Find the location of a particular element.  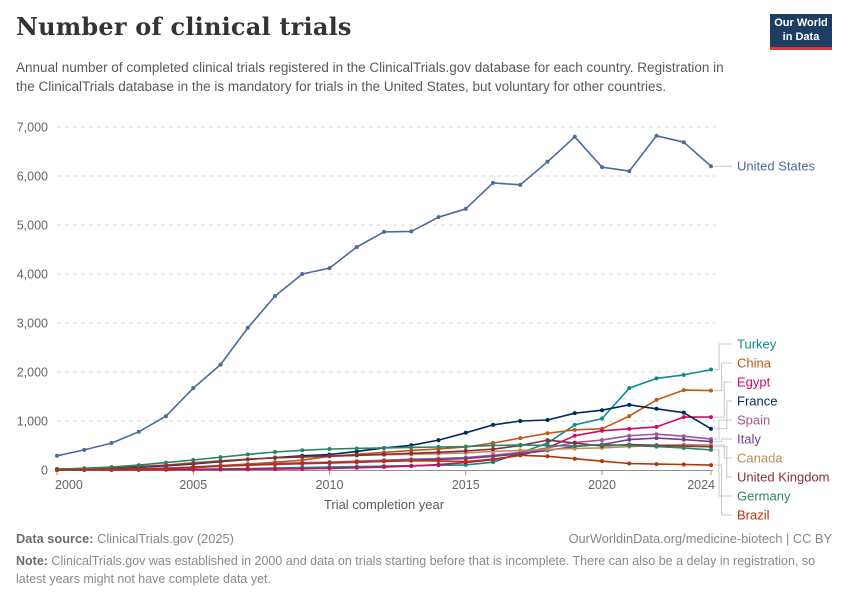

series-label-egypt: Egypt is located at coordinates (754, 382).